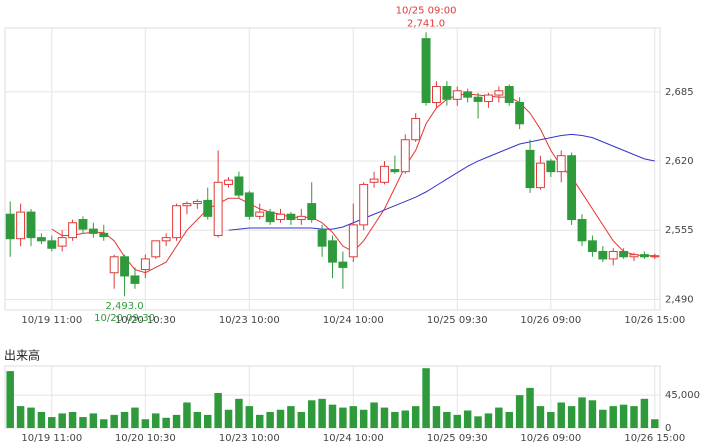 Image resolution: width=706 pixels, height=448 pixels. Describe the element at coordinates (682, 395) in the screenshot. I see `y-tick-label: 45,000` at that location.